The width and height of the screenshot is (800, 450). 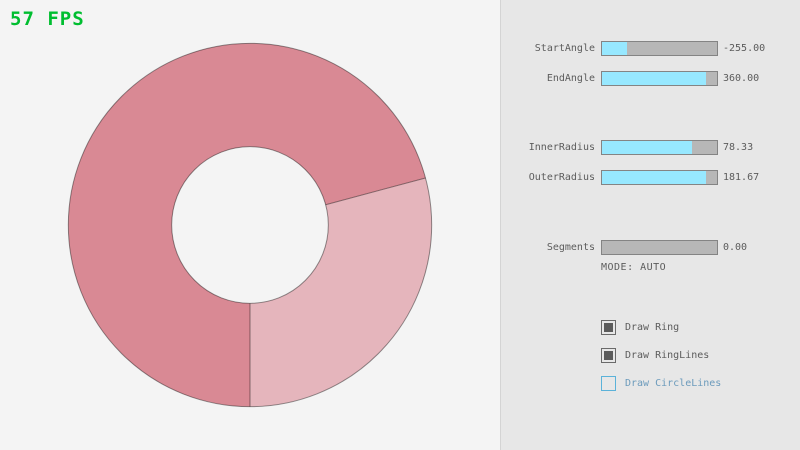 I want to click on checkbox-label-draw-ring: Draw Ring, so click(x=652, y=327).